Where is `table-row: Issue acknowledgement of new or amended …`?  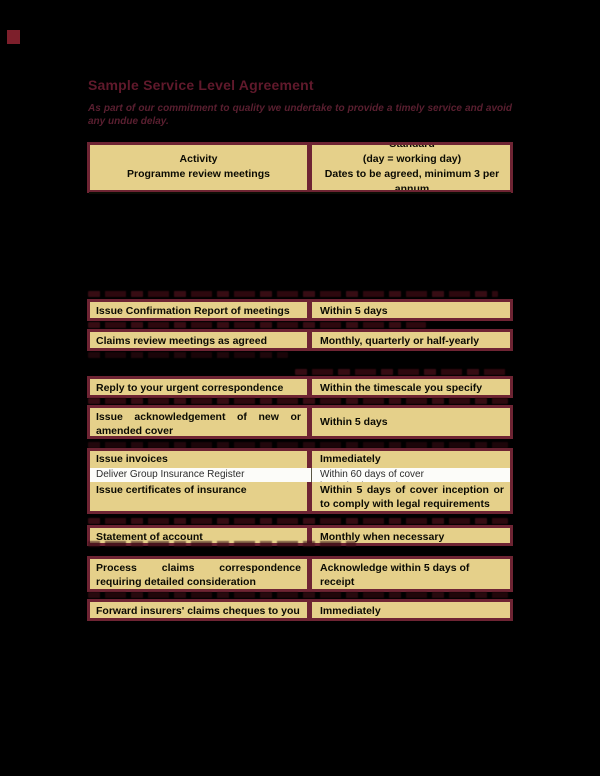
table-row: Issue acknowledgement of new or amended … is located at coordinates (300, 422).